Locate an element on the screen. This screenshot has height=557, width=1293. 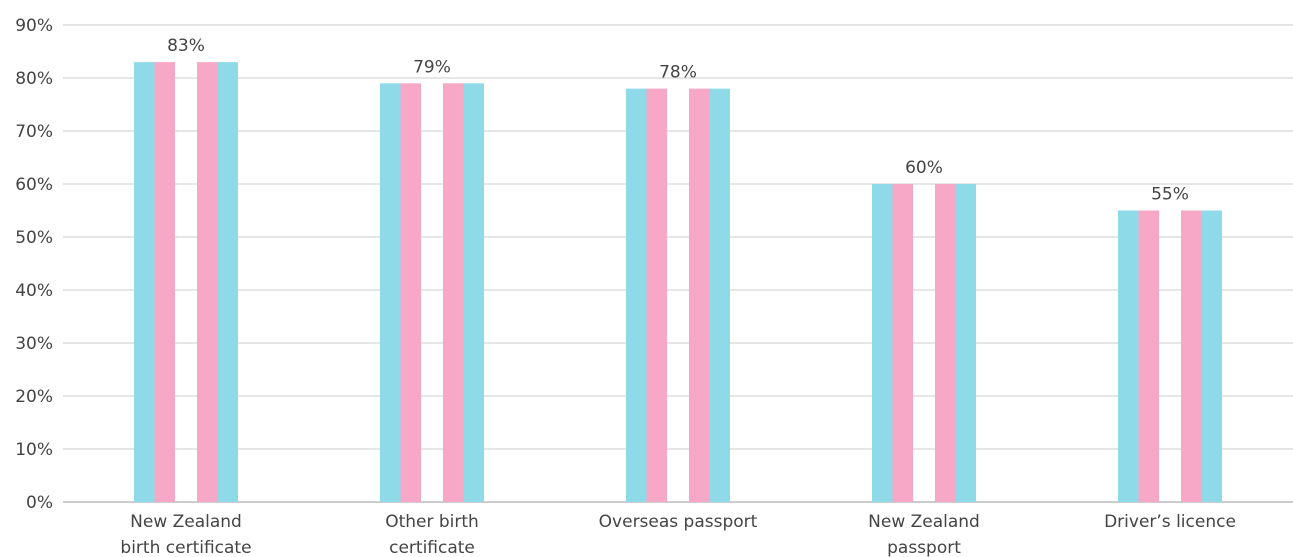
data-label: 78% is located at coordinates (678, 73).